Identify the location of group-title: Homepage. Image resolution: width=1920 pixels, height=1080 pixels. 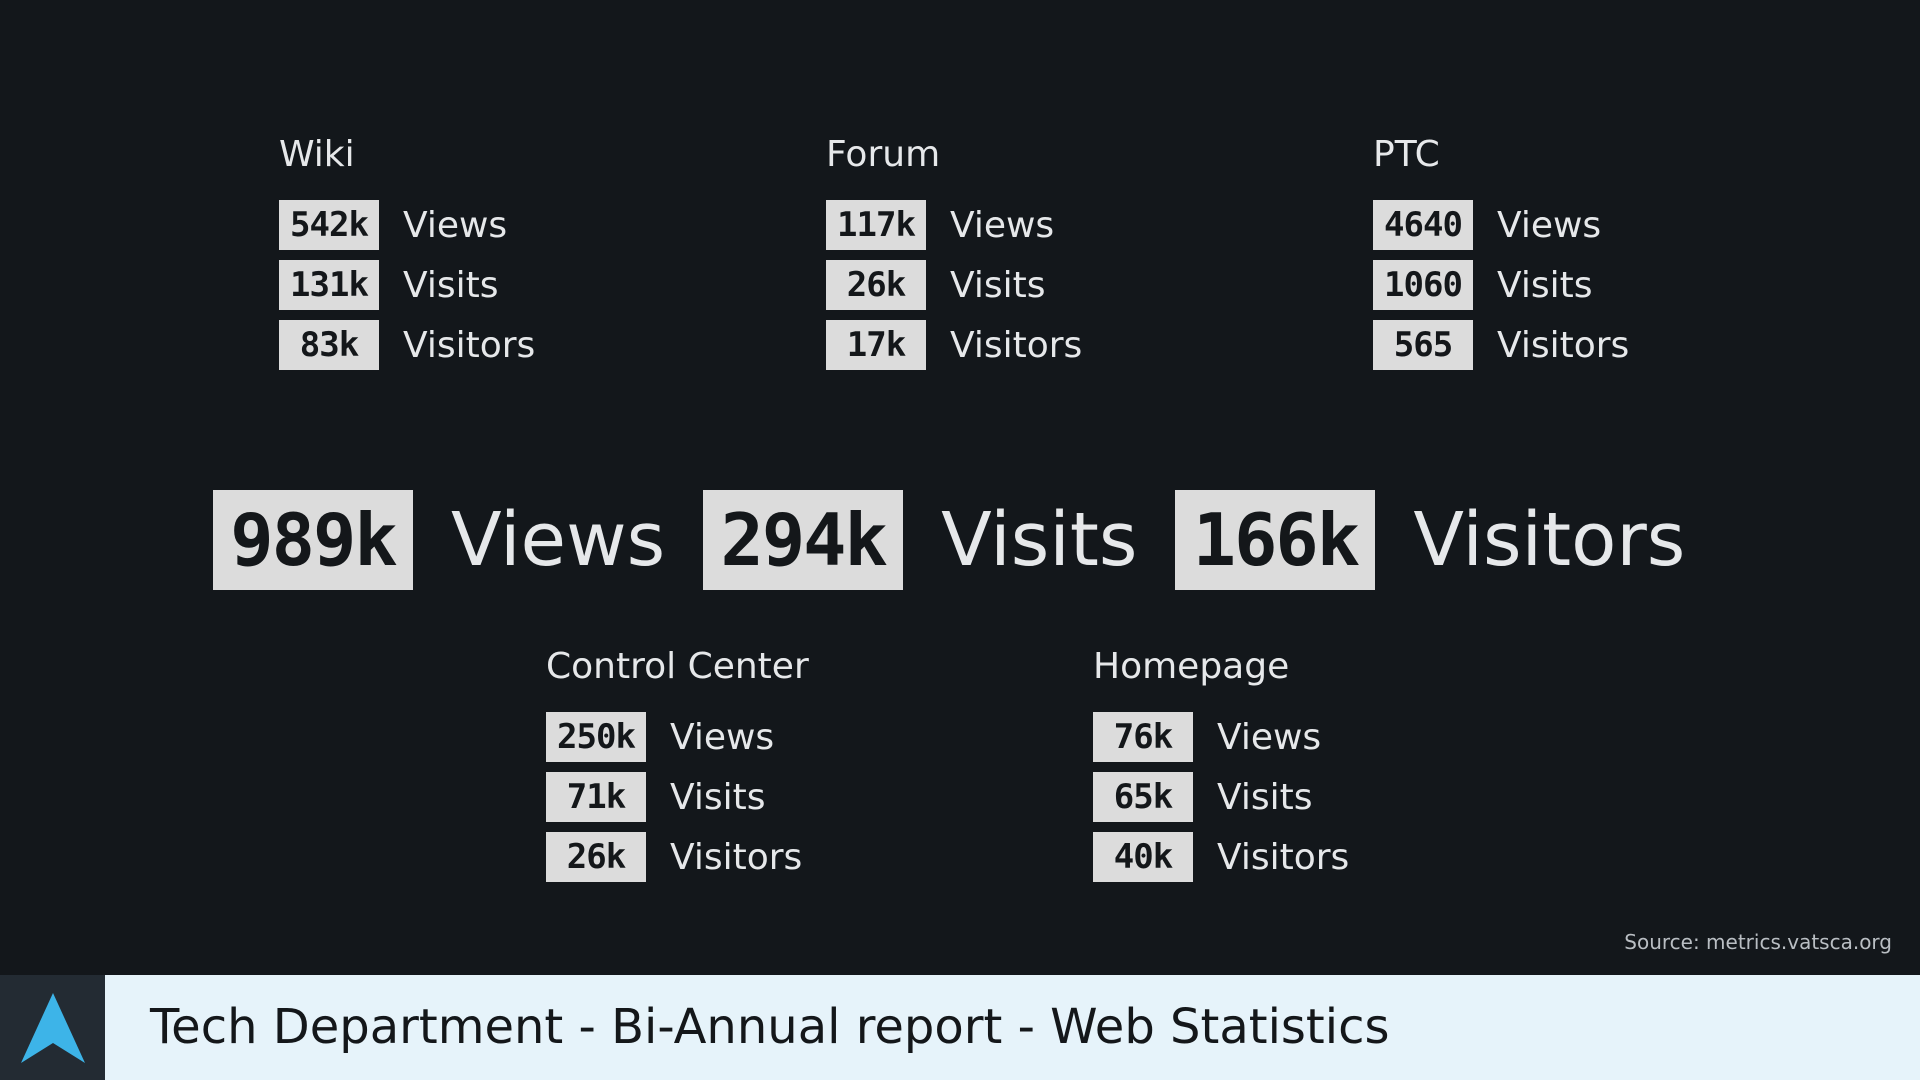
(1191, 666).